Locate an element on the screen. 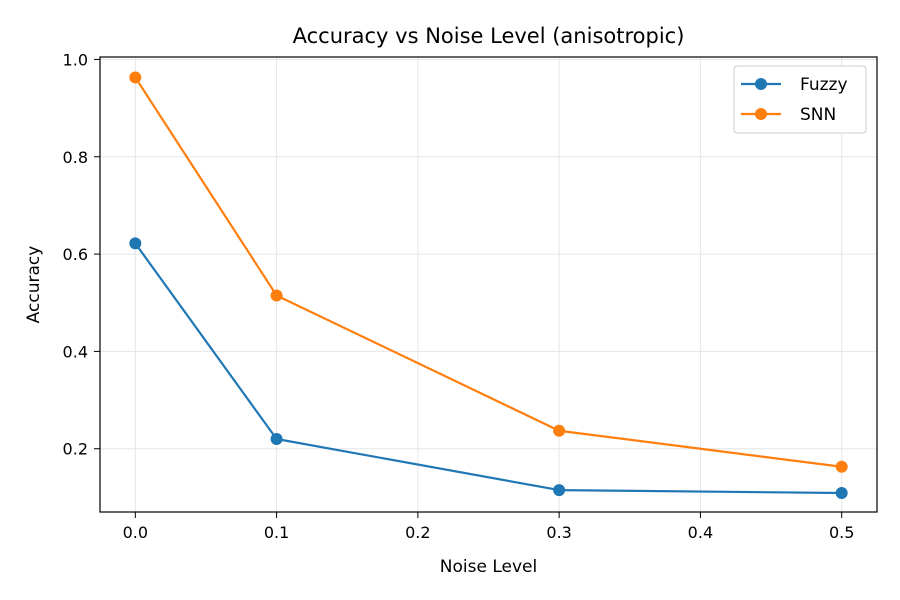  y-axis-label: Accuracy is located at coordinates (34, 285).